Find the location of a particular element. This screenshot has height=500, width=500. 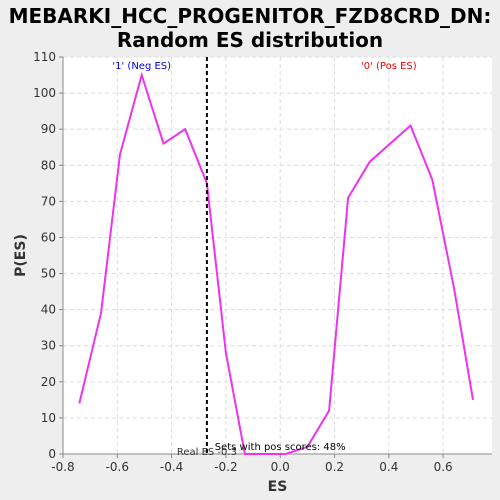

y-tick-label: 50 is located at coordinates (48, 274).